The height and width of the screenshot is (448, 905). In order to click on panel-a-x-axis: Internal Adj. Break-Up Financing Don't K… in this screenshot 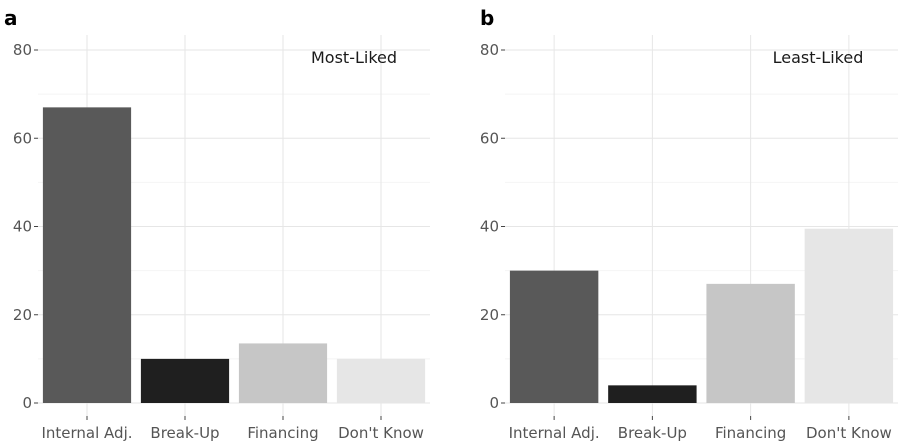, I will do `click(232, 429)`.